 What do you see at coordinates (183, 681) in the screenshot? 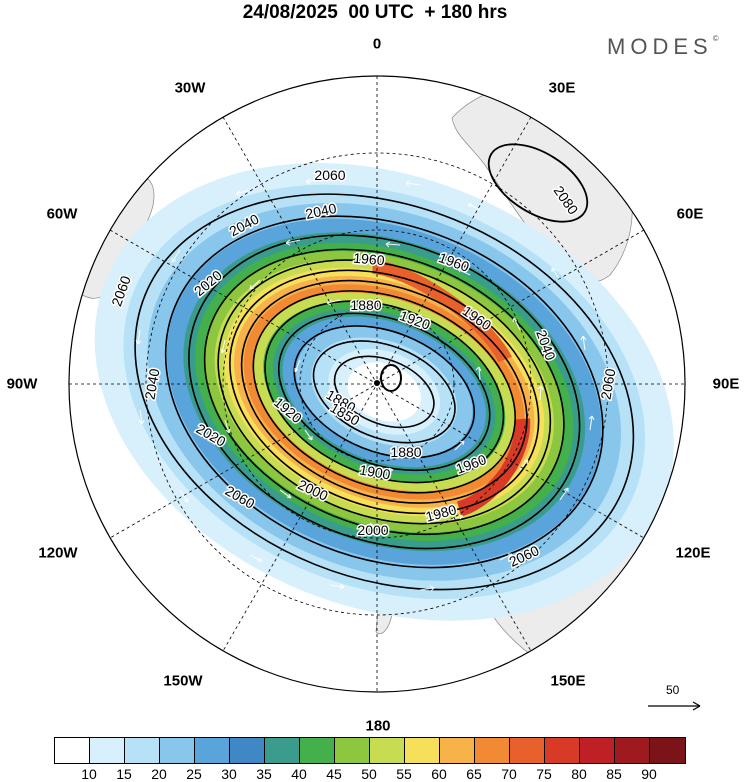
I see `lon-label-150w: 150W` at bounding box center [183, 681].